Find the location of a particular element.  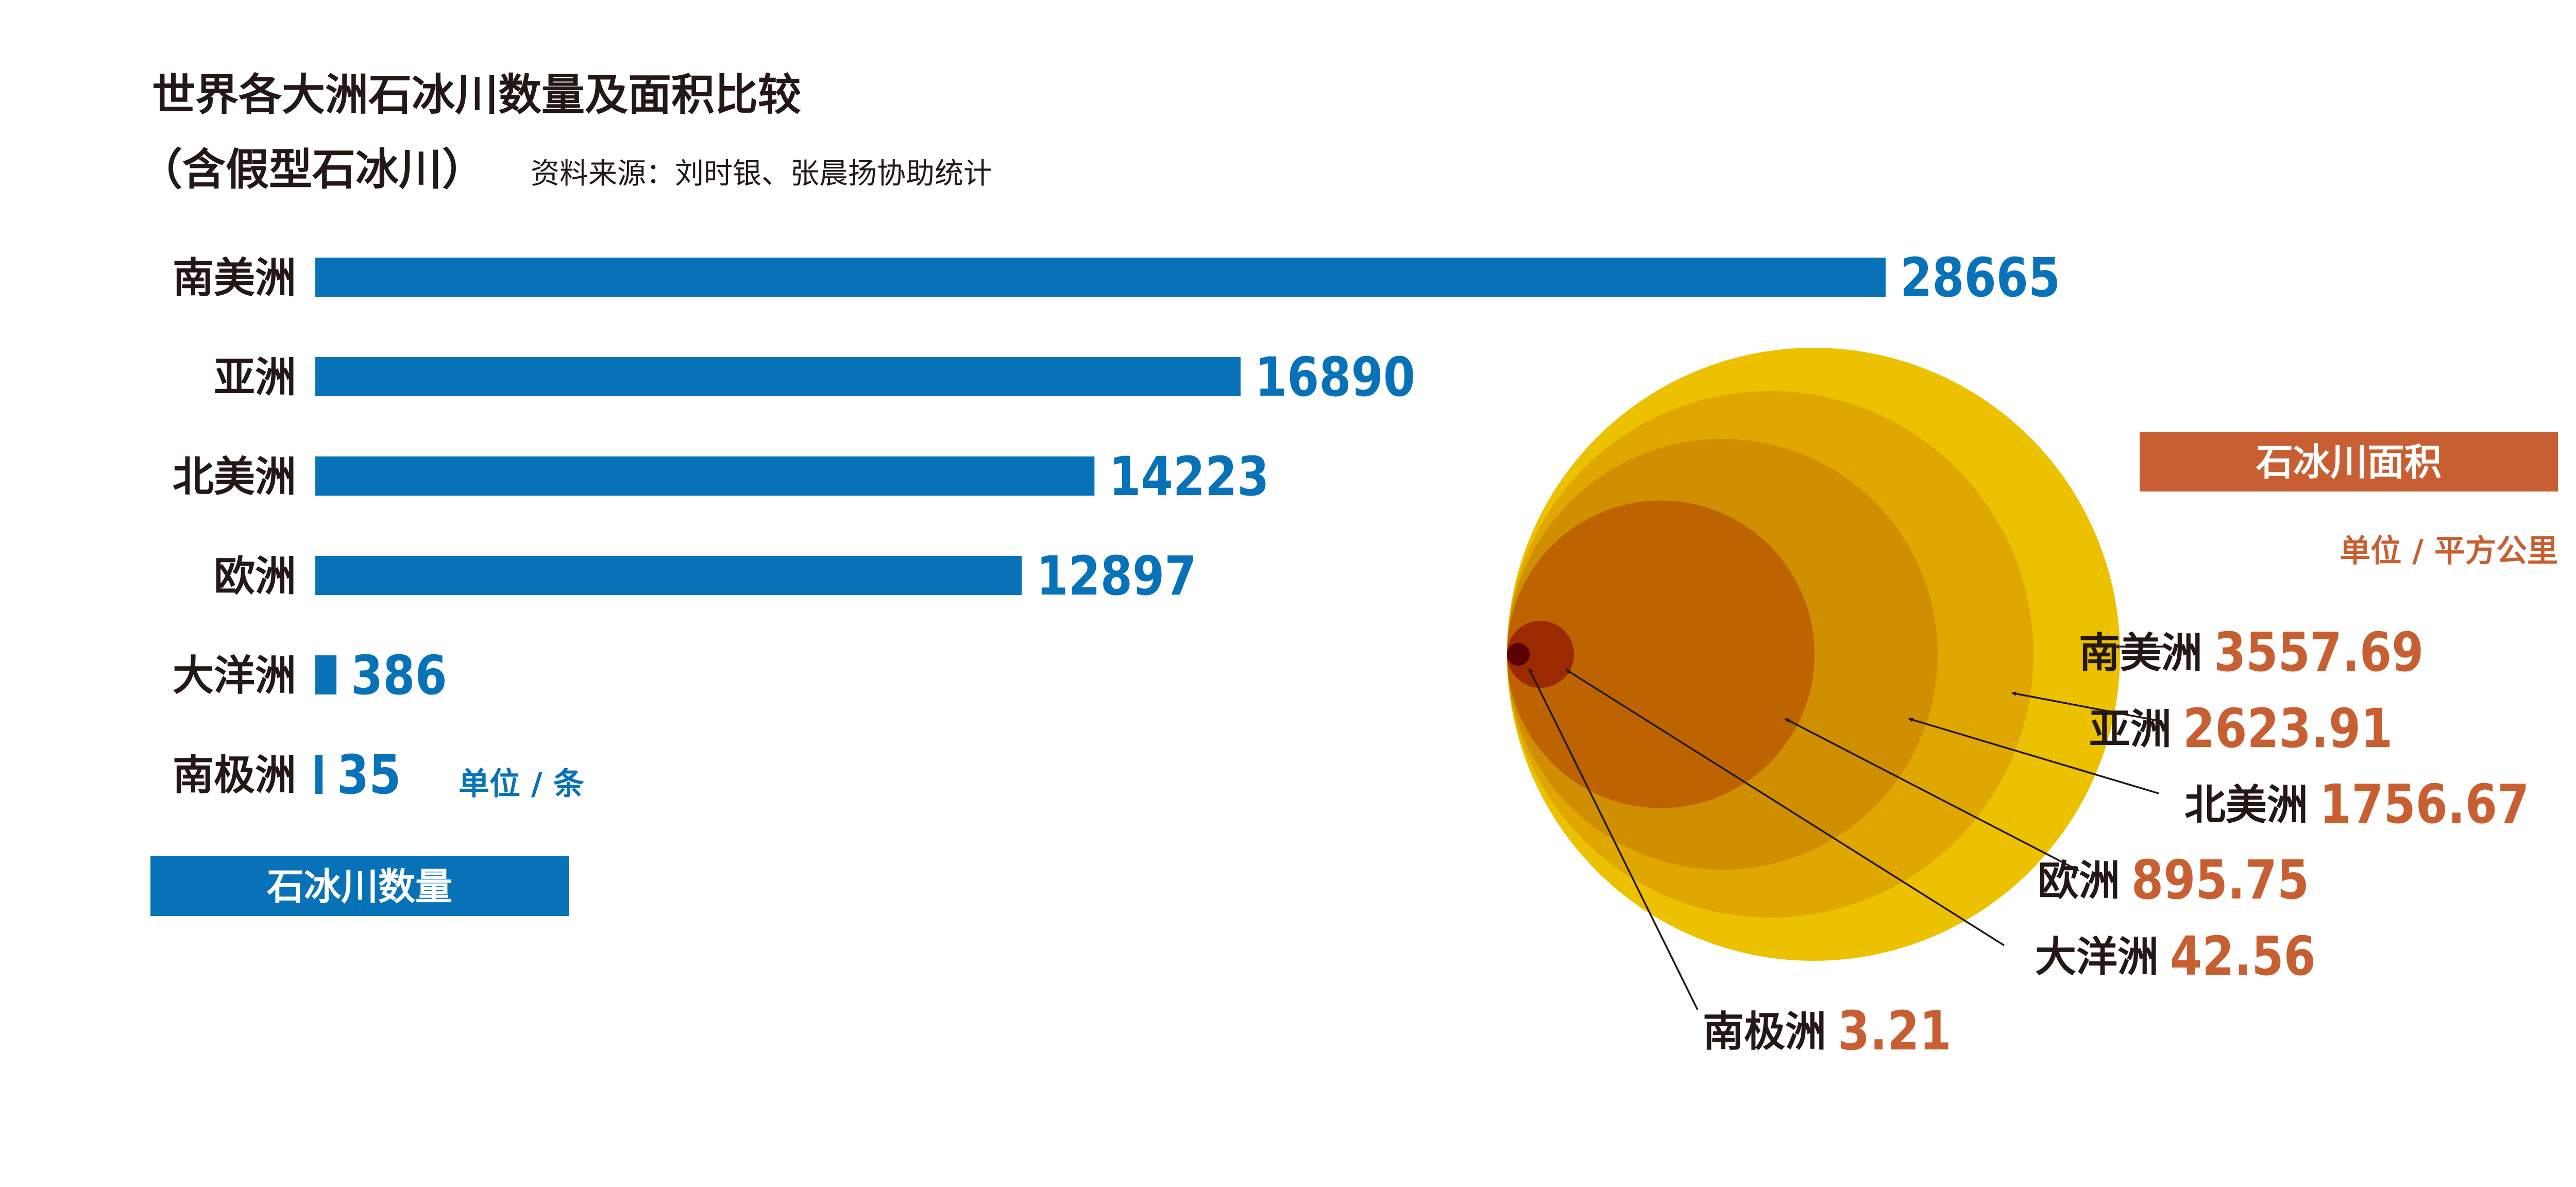

area-tag-label: 石冰川面积 is located at coordinates (2349, 462).